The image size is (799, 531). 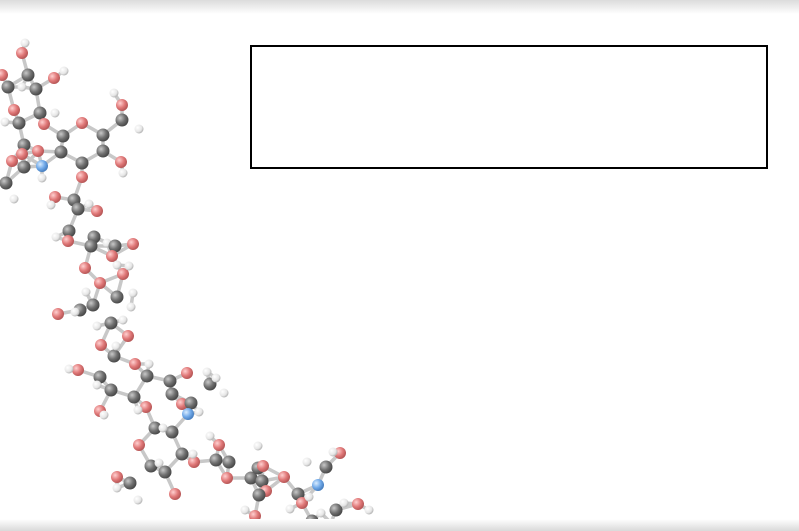 What do you see at coordinates (399, 7) in the screenshot?
I see `viewport-top-shade` at bounding box center [399, 7].